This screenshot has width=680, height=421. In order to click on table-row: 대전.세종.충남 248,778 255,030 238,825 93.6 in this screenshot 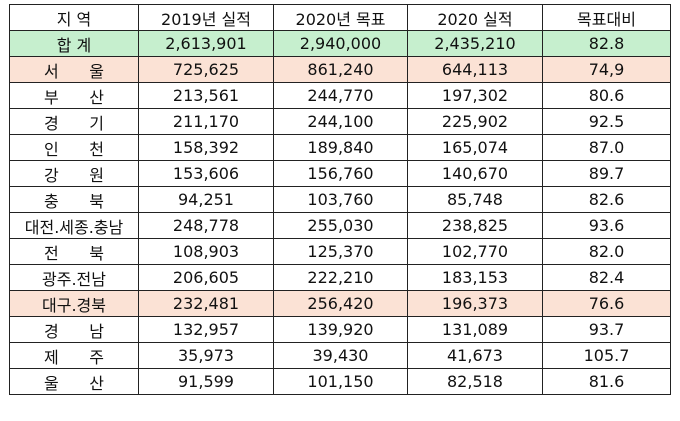, I will do `click(340, 225)`.